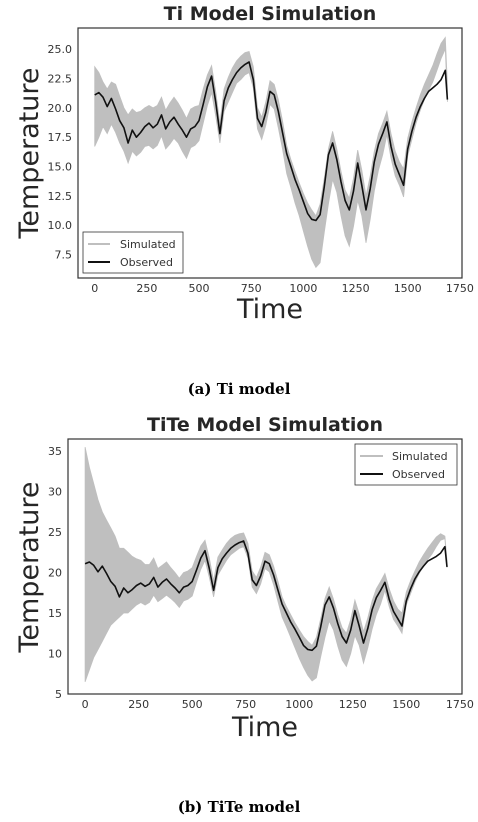 The height and width of the screenshot is (822, 478). Describe the element at coordinates (64, 255) in the screenshot. I see `y-tick-label: 7.5` at that location.